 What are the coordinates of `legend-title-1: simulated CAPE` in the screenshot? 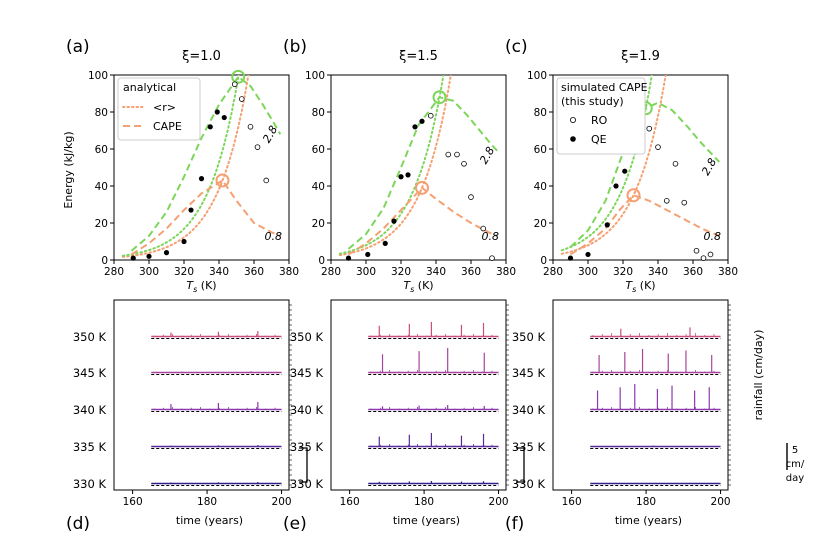 It's located at (604, 87).